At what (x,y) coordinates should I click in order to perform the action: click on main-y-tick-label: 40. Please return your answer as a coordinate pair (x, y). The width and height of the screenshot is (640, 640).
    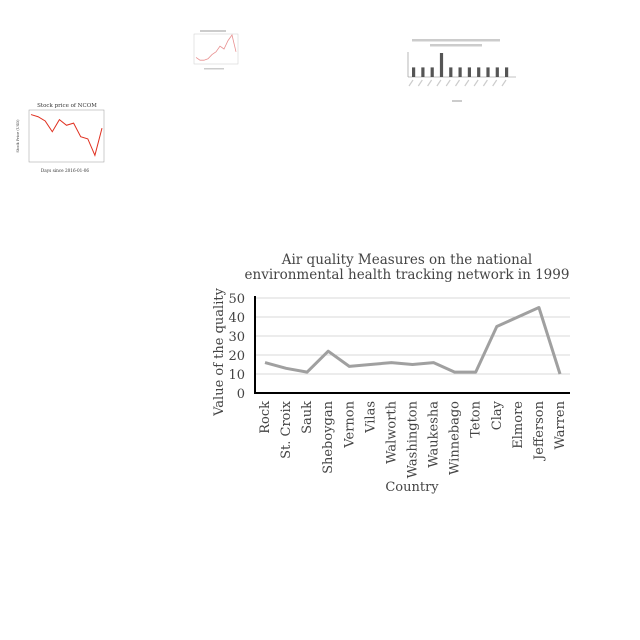
    Looking at the image, I should click on (236, 318).